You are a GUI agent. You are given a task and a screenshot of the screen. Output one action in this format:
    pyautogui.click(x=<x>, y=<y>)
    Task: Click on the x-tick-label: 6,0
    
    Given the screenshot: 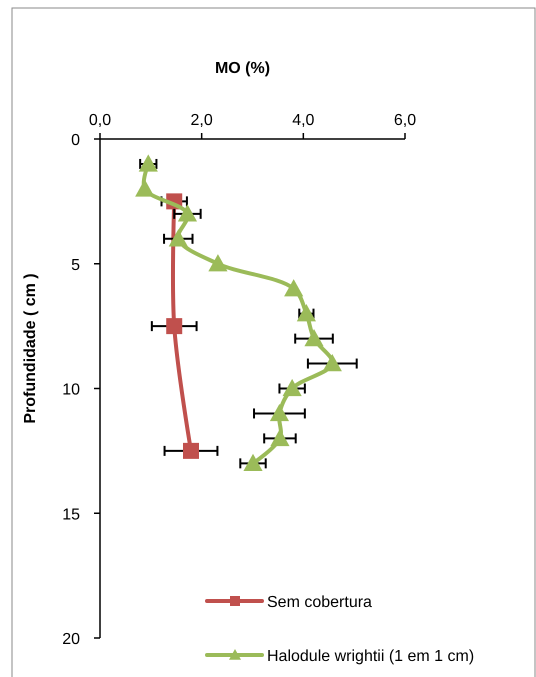 What is the action you would take?
    pyautogui.click(x=405, y=120)
    